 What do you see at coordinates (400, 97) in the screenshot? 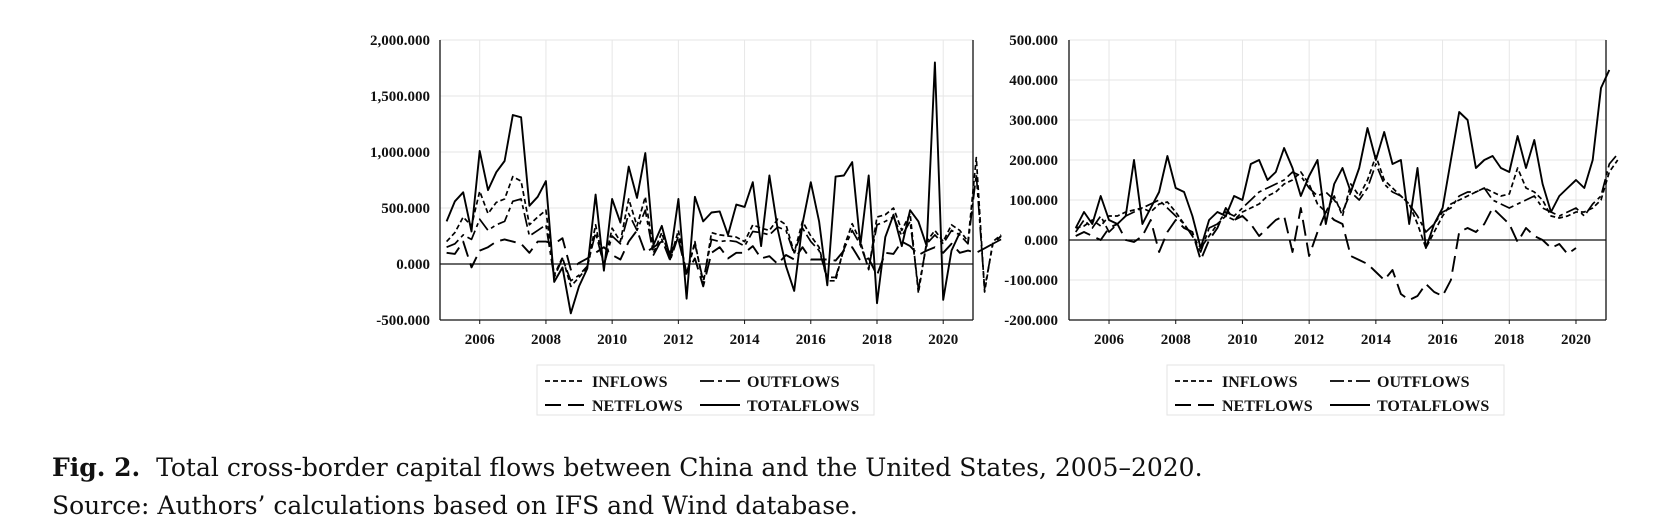
I see `y-tick-label: 1,500.000` at bounding box center [400, 97].